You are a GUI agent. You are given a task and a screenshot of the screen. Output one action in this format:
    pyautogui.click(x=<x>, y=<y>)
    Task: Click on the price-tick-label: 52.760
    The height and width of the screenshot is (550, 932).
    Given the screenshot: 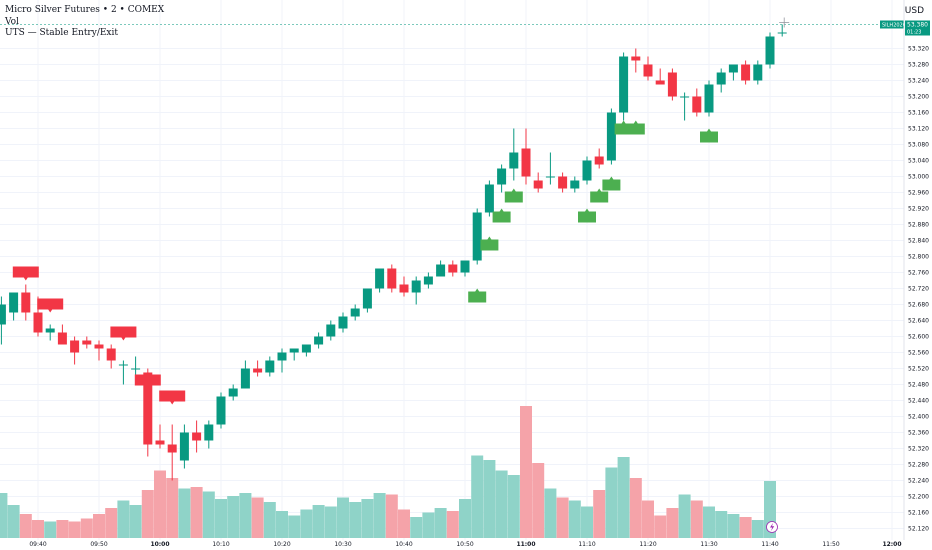 What is the action you would take?
    pyautogui.click(x=918, y=273)
    